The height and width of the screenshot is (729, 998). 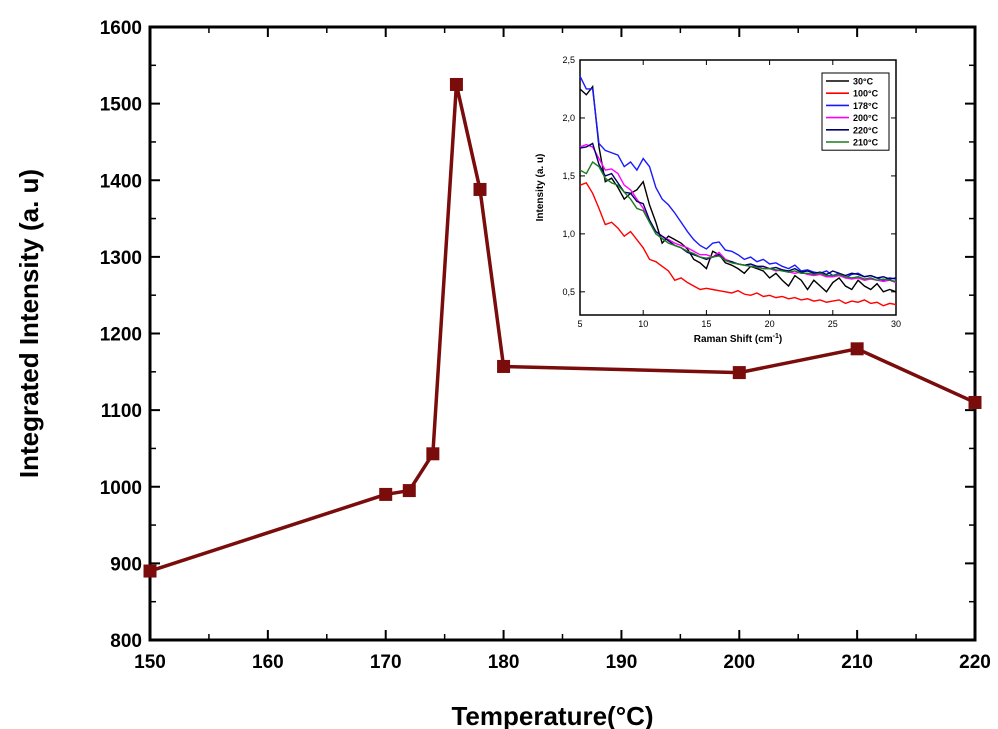 I want to click on inset-y-tick-label: 2,0, so click(x=568, y=118).